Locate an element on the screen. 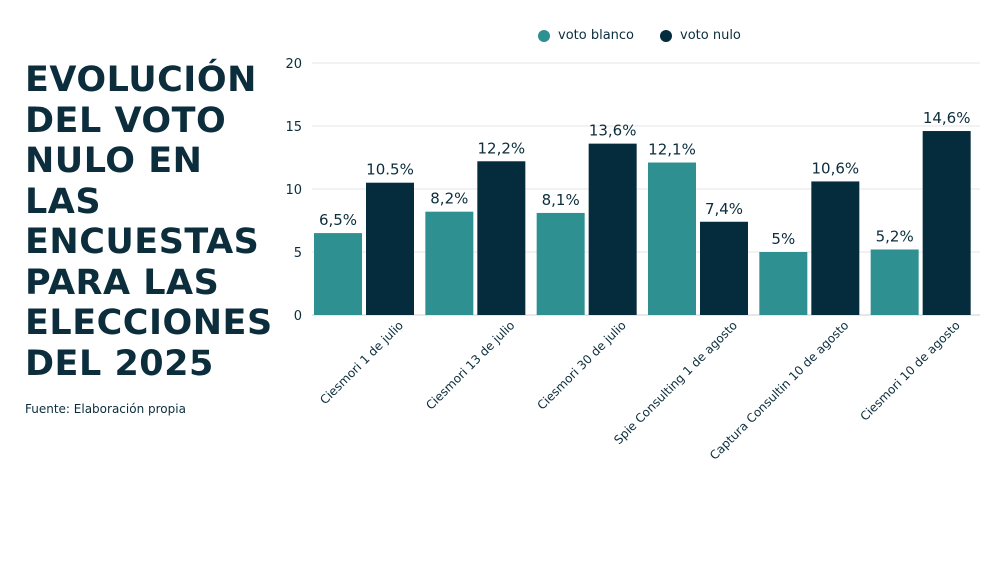  legend-item-voto-nulo: voto nulo is located at coordinates (700, 35).